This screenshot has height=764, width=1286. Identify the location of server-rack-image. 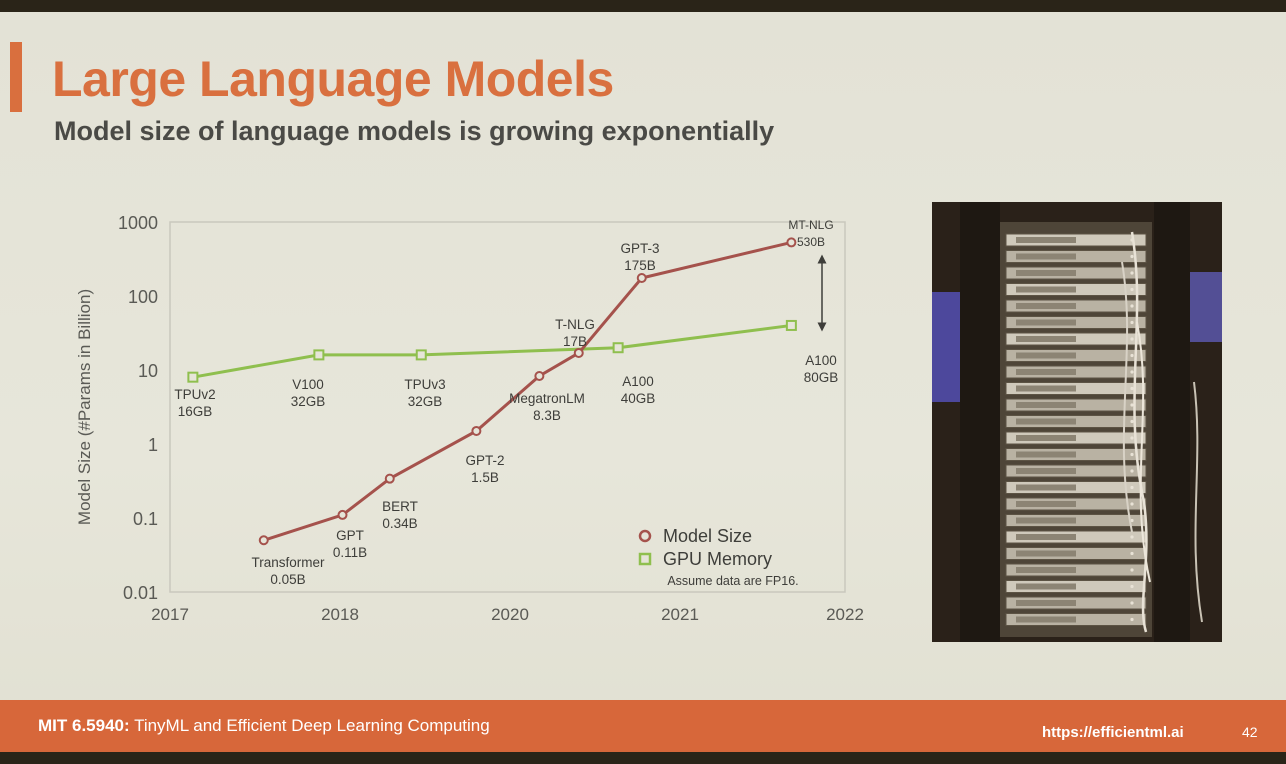
(1077, 422).